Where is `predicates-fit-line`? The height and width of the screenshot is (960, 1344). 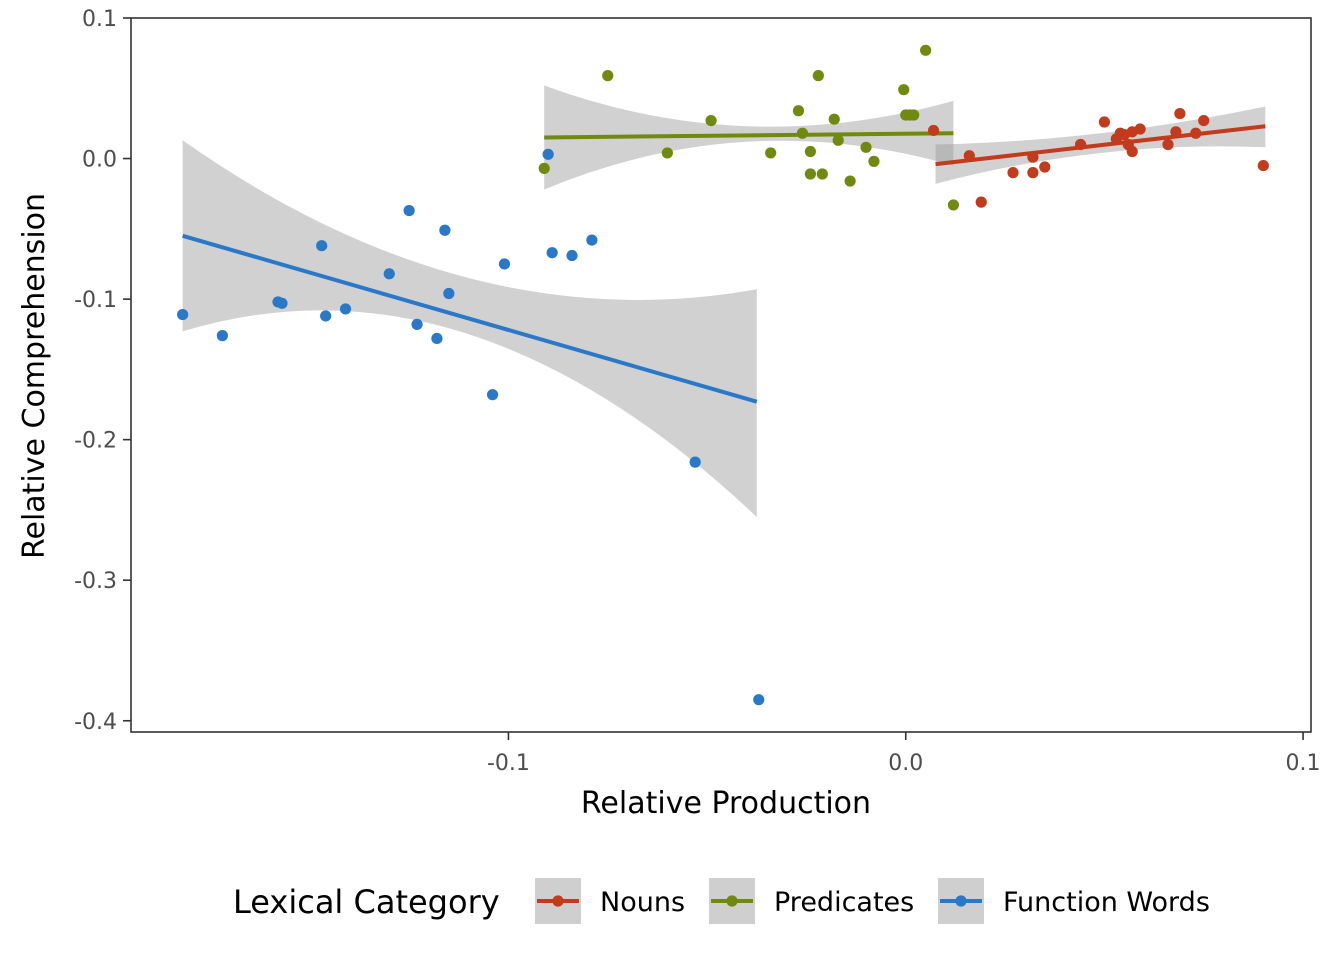
predicates-fit-line is located at coordinates (749, 135).